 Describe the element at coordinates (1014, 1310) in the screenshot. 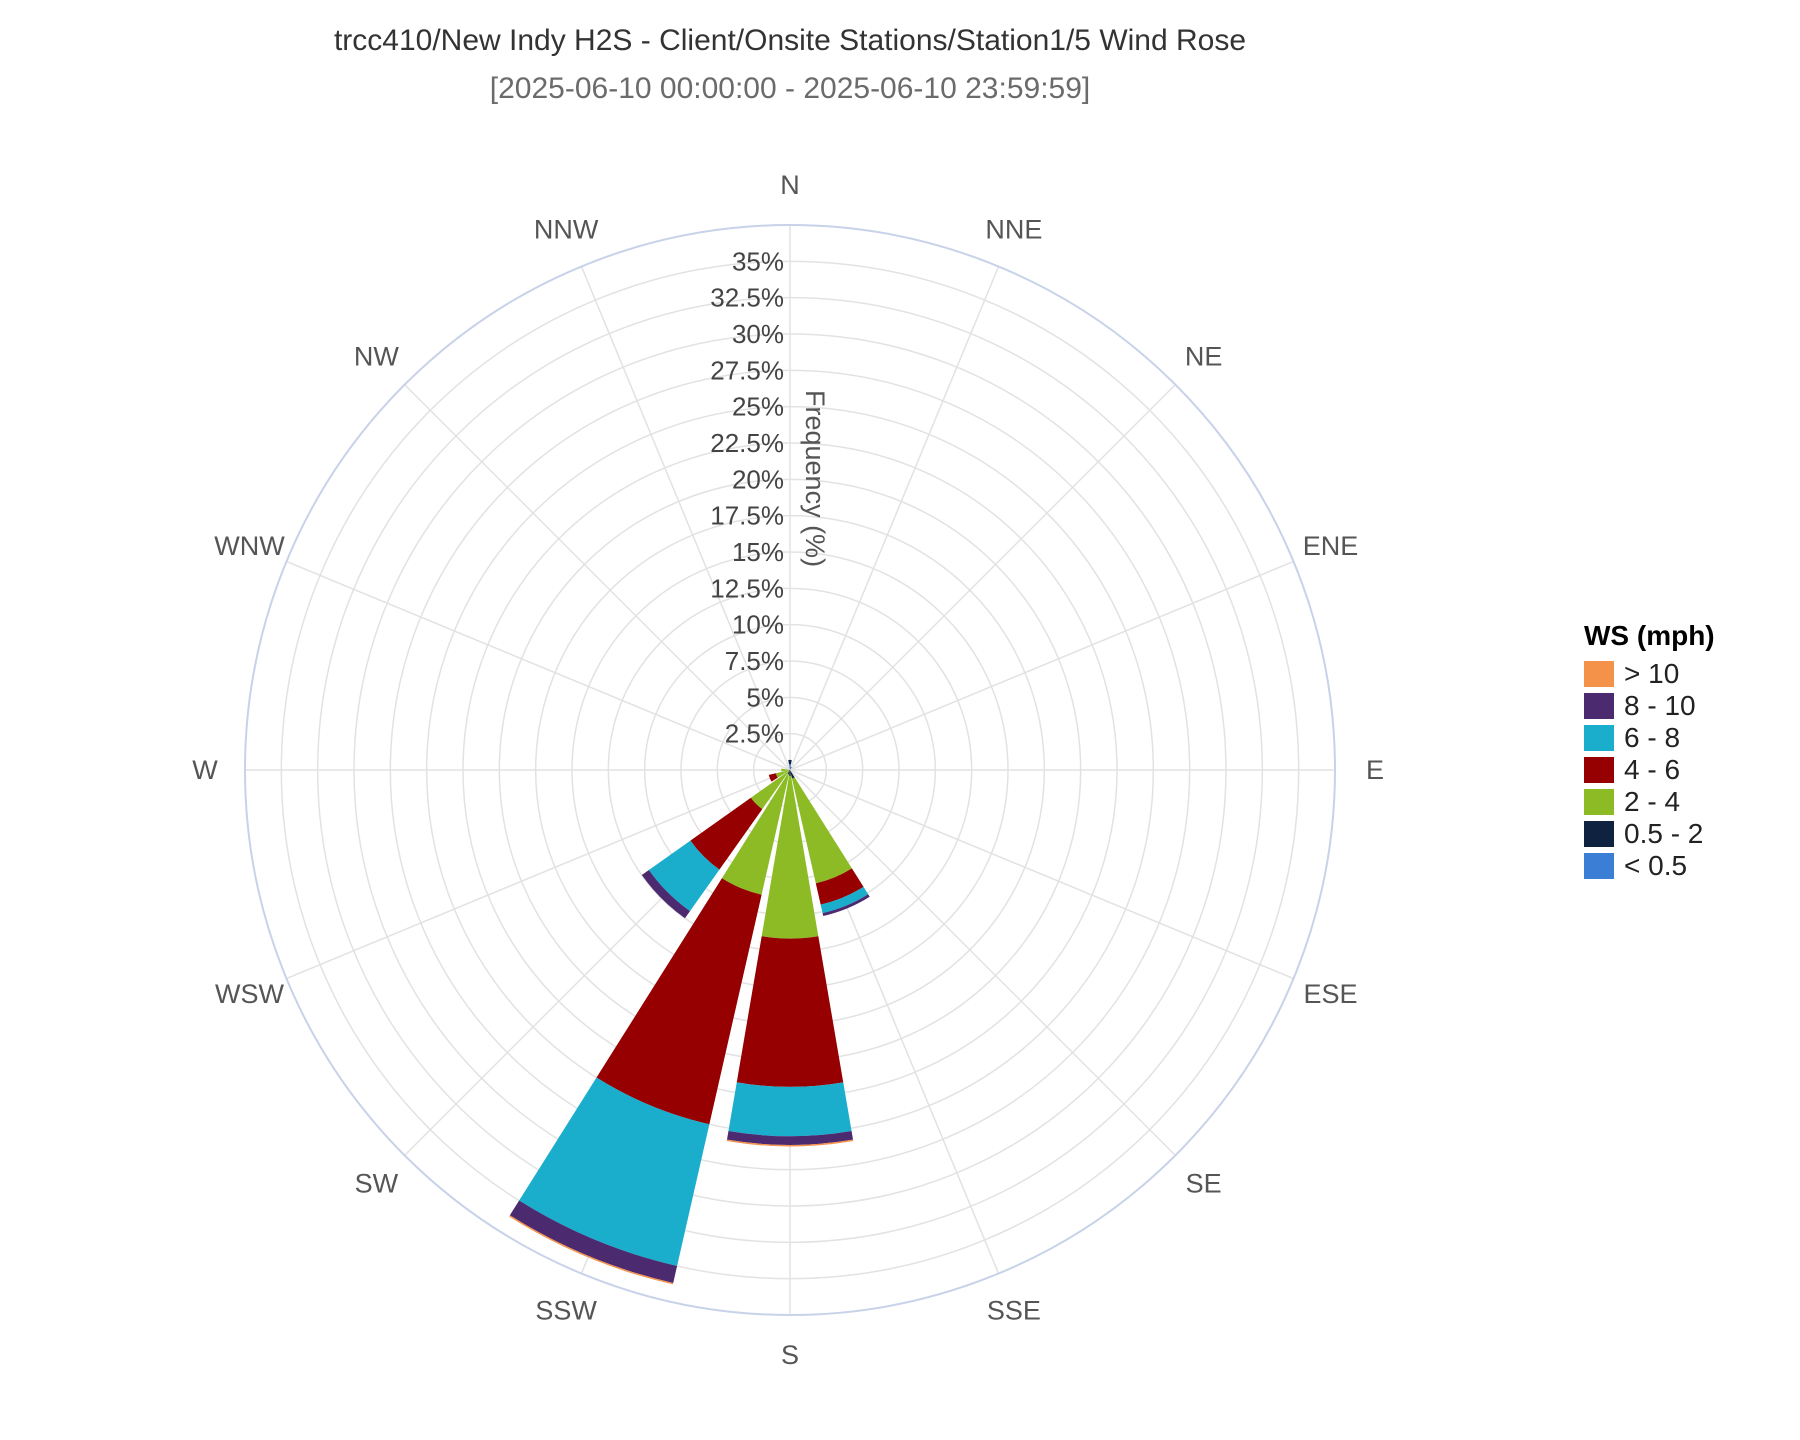

I see `direction-label: SSE` at that location.